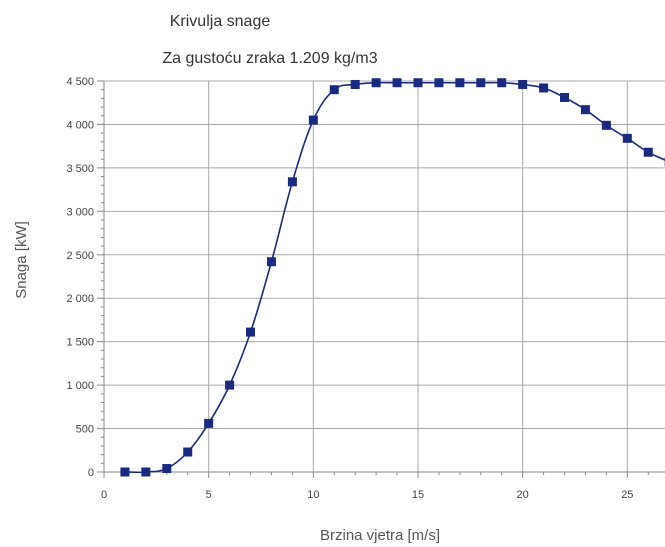 This screenshot has width=665, height=547. Describe the element at coordinates (80, 125) in the screenshot. I see `y-tick-label: 4 000` at that location.